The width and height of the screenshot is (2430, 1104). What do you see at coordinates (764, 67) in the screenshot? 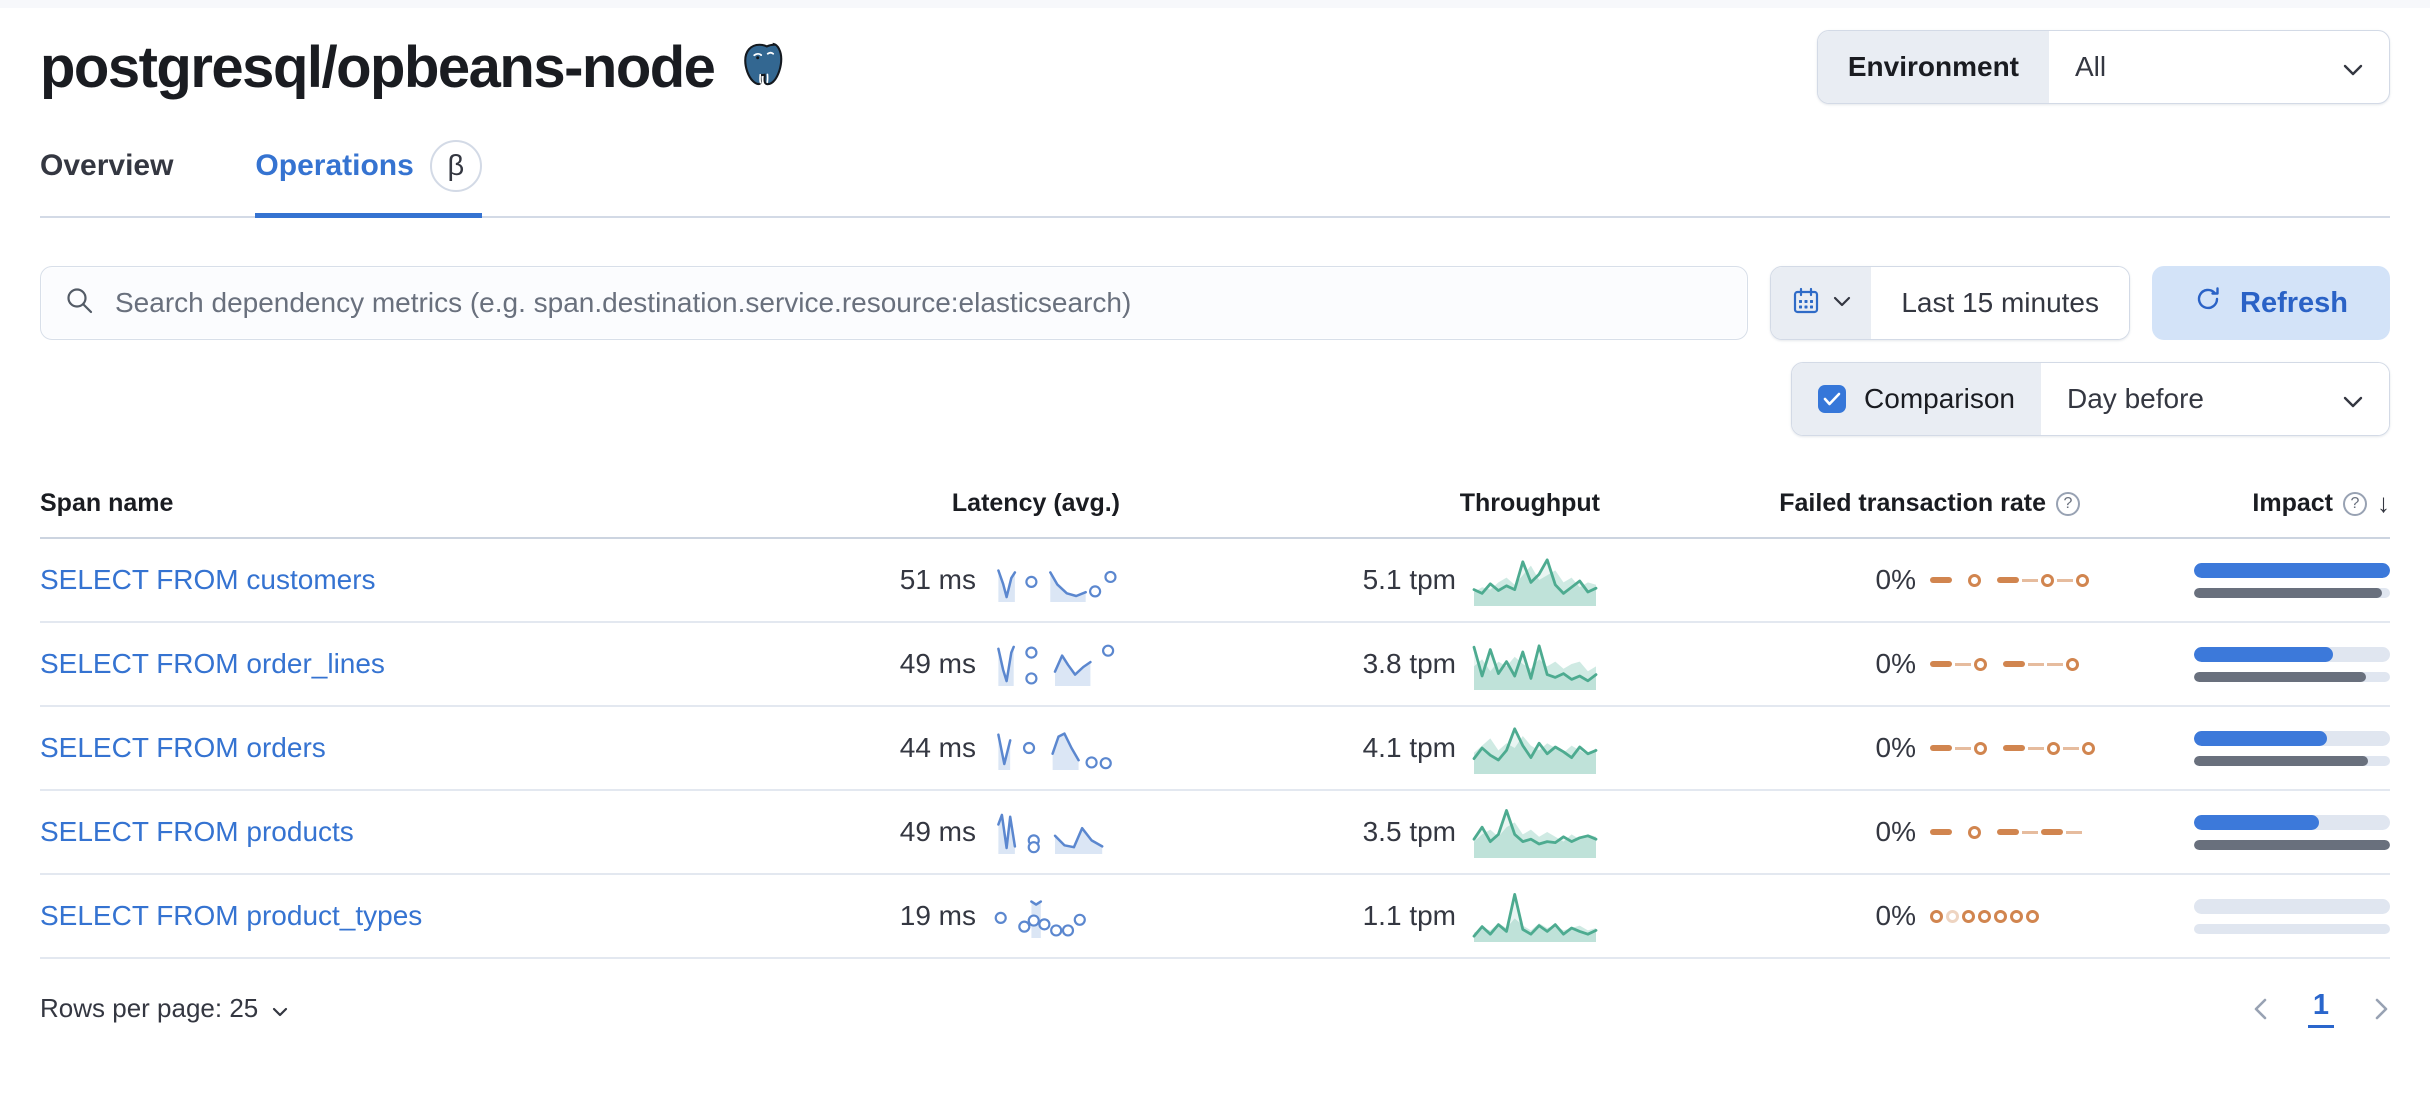
I see `postgresql-logo-icon` at bounding box center [764, 67].